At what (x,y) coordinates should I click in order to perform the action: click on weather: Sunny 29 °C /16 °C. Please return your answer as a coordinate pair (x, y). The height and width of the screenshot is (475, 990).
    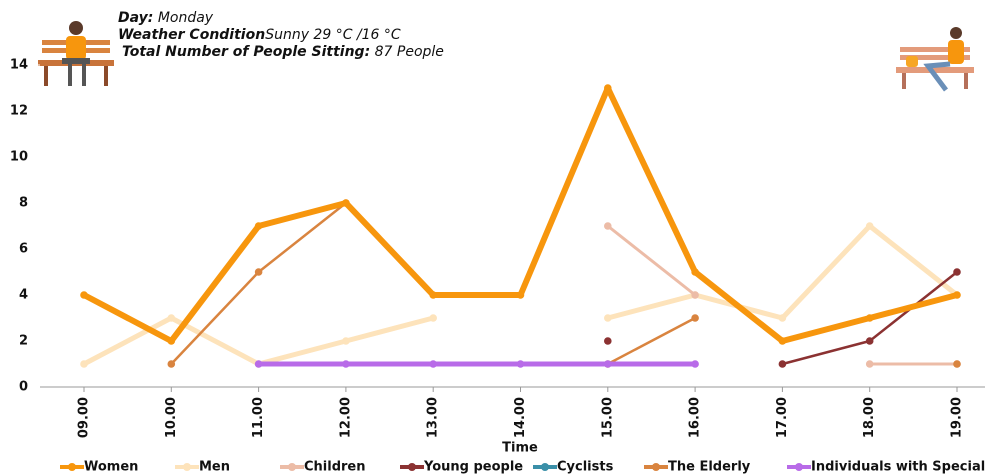
    Looking at the image, I should click on (333, 35).